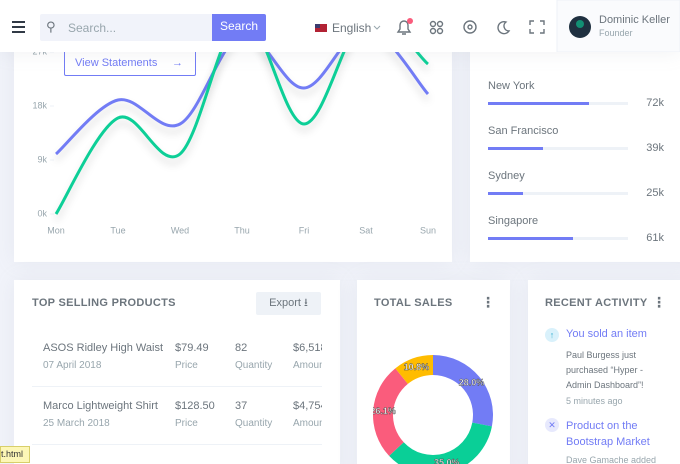 This screenshot has width=680, height=464. What do you see at coordinates (242, 230) in the screenshot?
I see `x-tick-label: Thu` at bounding box center [242, 230].